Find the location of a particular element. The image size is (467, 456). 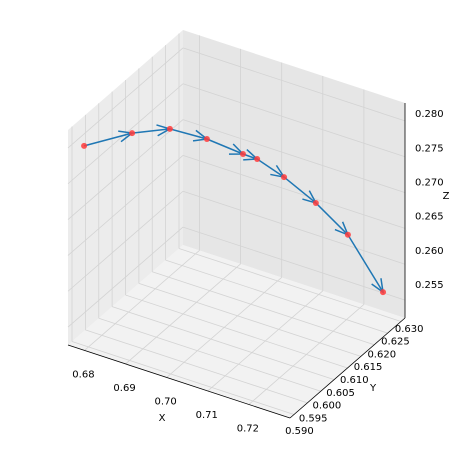

x-tick-label: 0.72 is located at coordinates (248, 428).